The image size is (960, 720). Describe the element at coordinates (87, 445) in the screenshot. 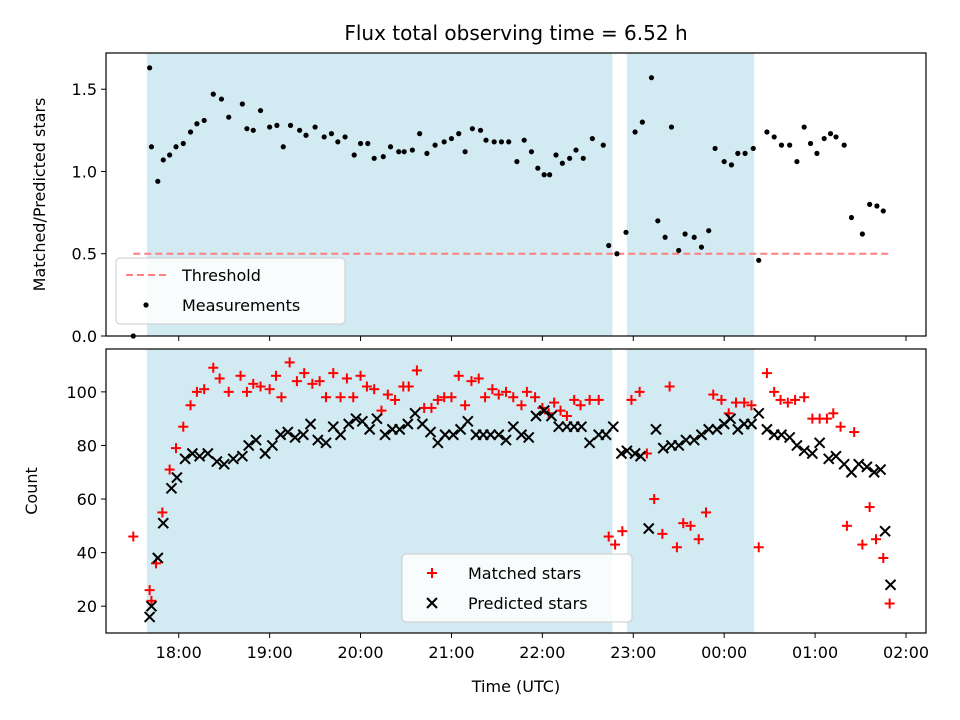

I see `y-tick-label: 80` at that location.